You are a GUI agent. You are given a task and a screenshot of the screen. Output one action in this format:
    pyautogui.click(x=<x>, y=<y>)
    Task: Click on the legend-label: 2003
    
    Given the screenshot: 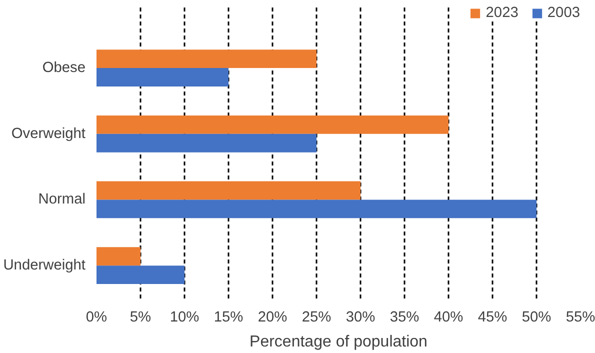 What is the action you would take?
    pyautogui.click(x=563, y=13)
    